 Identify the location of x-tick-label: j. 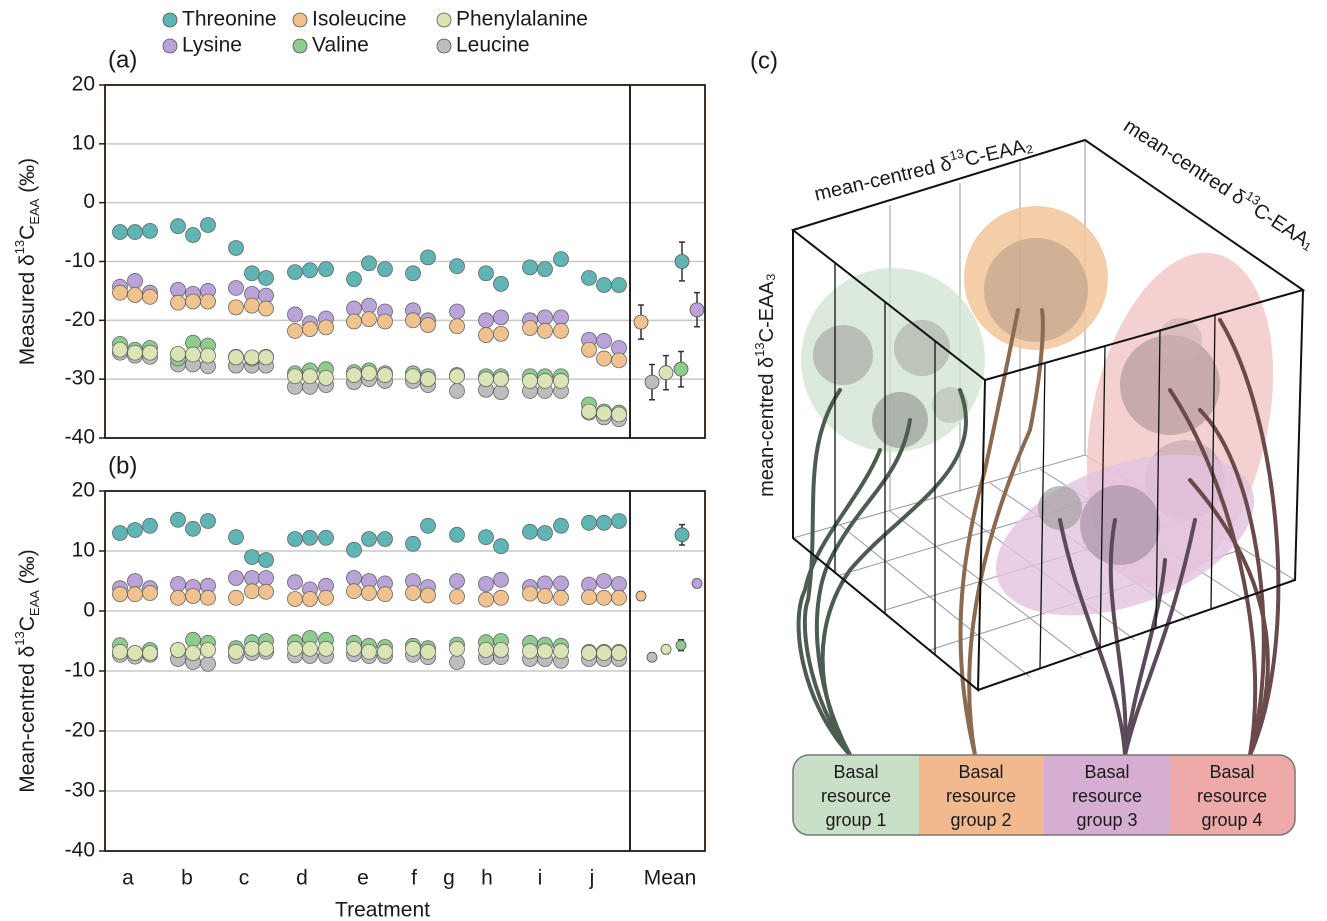
(592, 878).